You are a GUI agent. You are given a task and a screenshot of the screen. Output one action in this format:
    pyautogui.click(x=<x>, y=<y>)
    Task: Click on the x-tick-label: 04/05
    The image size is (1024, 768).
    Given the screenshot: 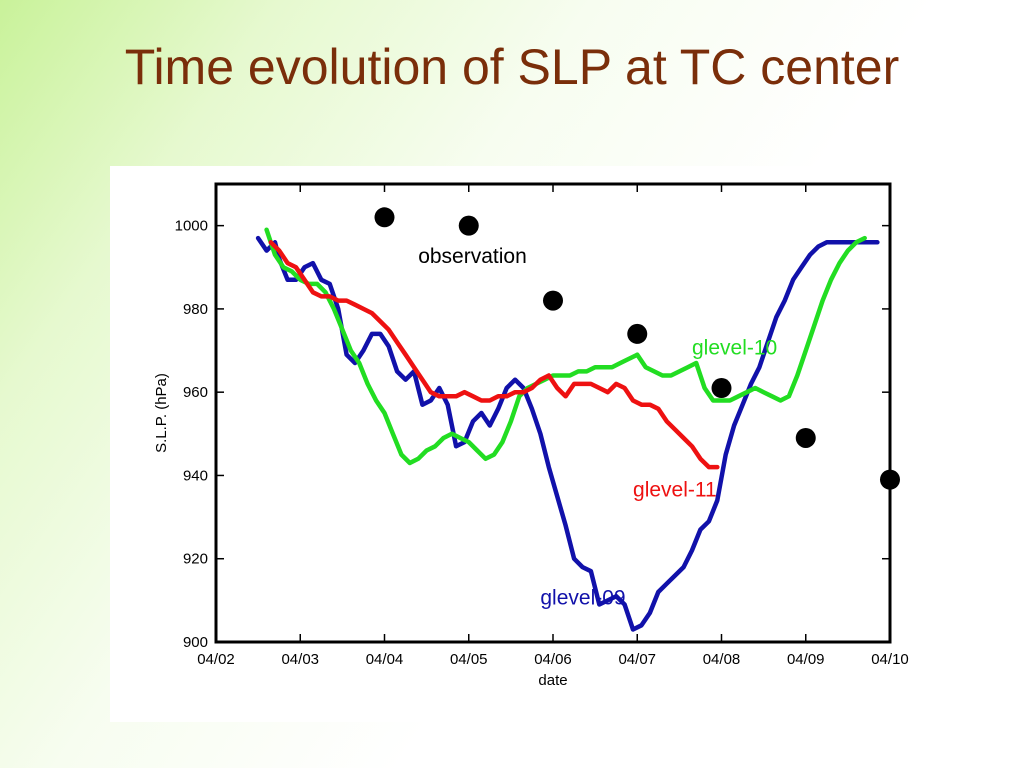 What is the action you would take?
    pyautogui.click(x=469, y=659)
    